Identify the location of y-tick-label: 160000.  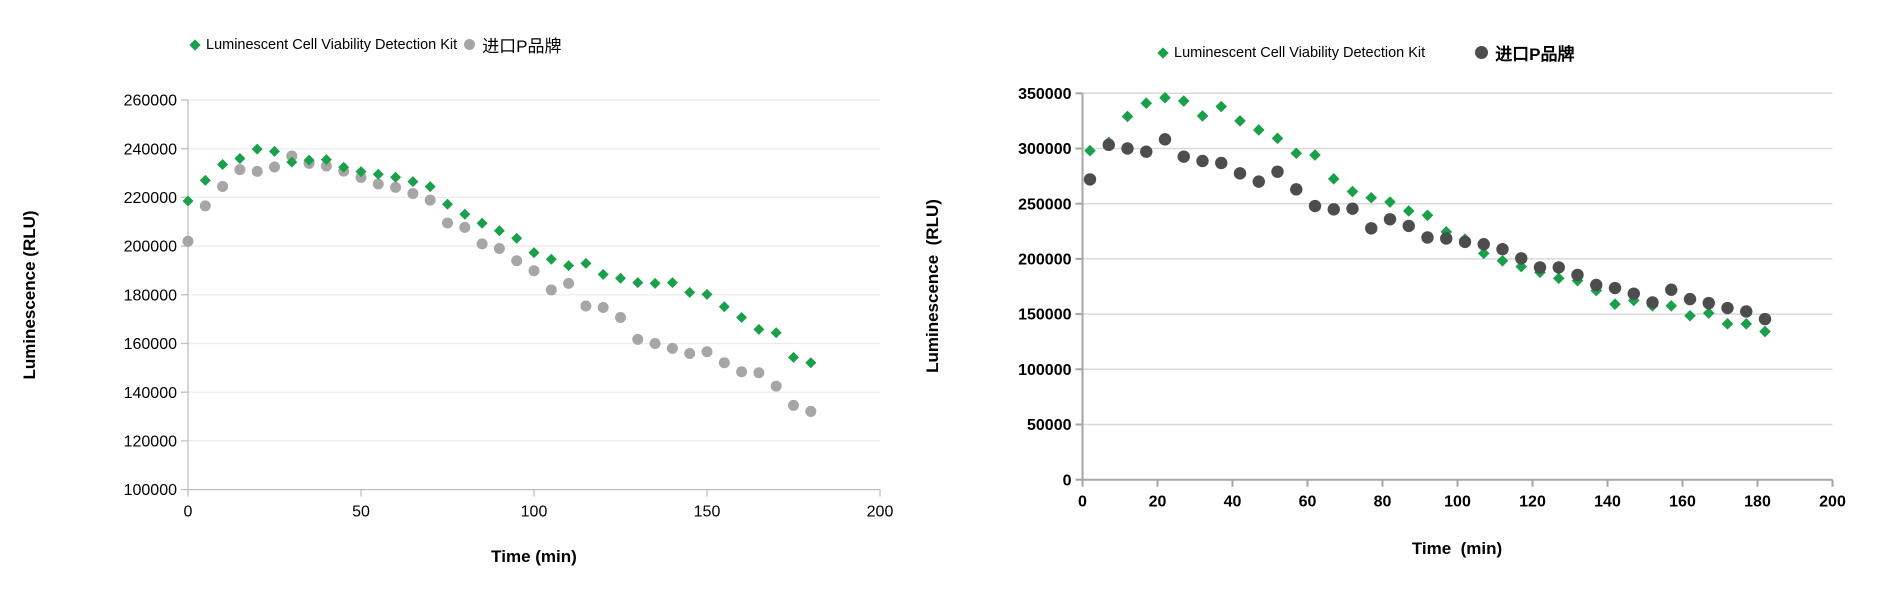
(150, 344).